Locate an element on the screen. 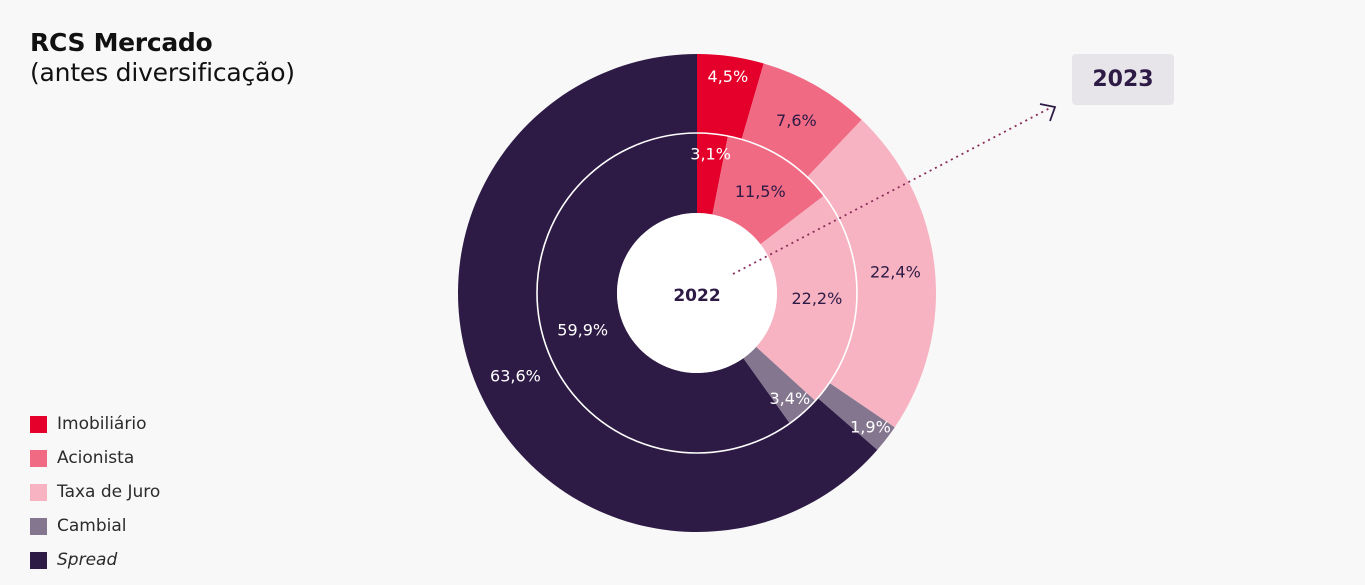 The height and width of the screenshot is (585, 1365). legend-item-taxa-de-juro: Taxa de Juro is located at coordinates (95, 492).